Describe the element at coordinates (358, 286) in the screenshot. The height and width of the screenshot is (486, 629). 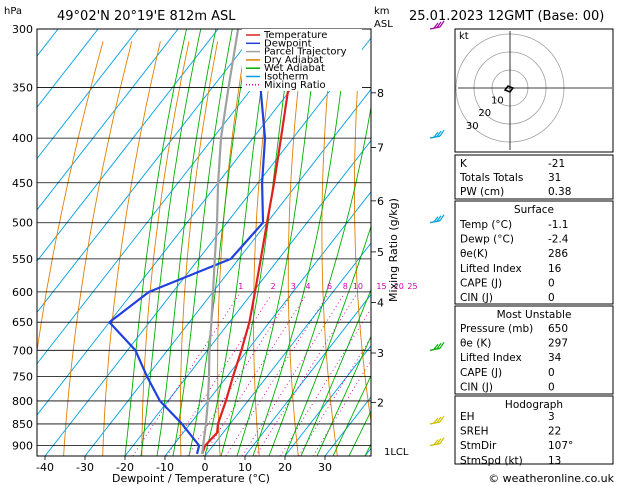
I see `mixing-ratio-label: 10` at that location.